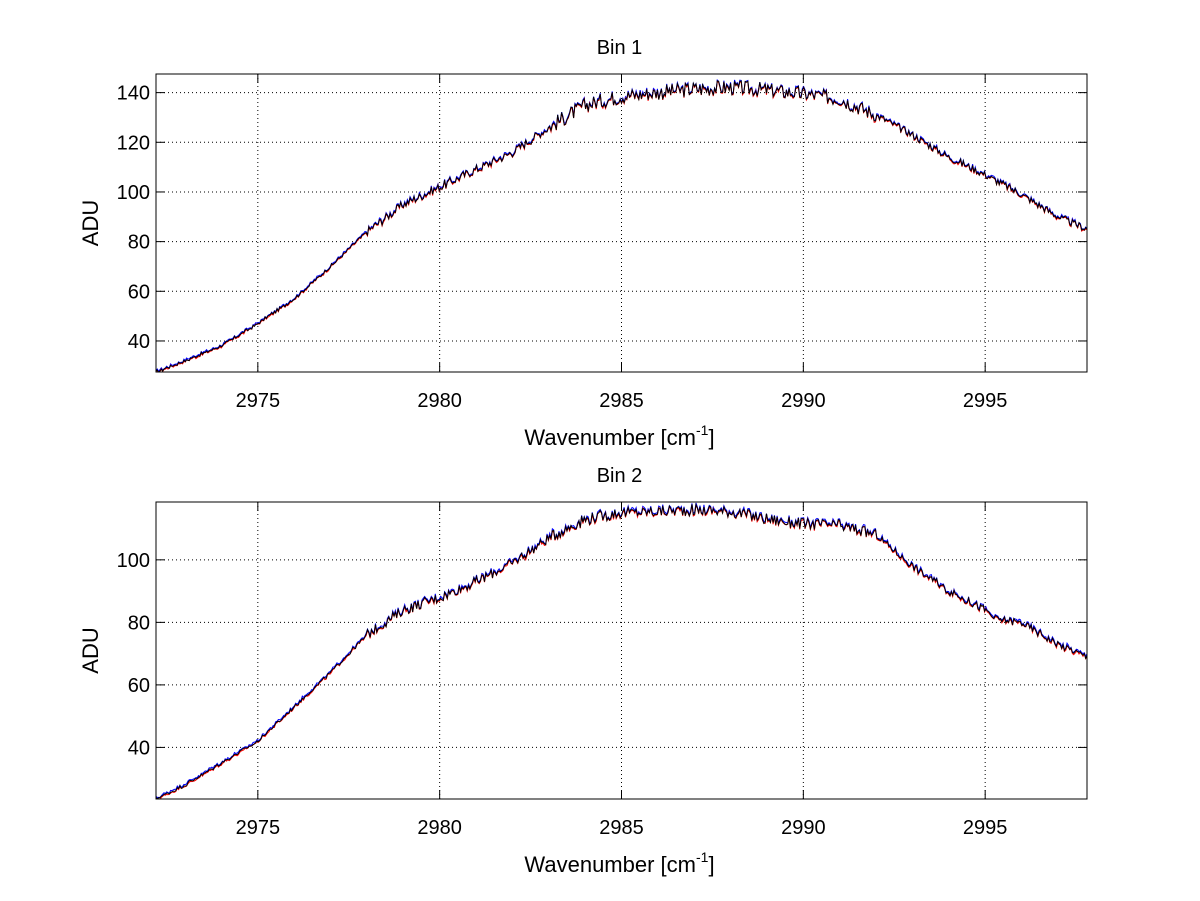 The height and width of the screenshot is (901, 1200). What do you see at coordinates (133, 143) in the screenshot?
I see `y-tick-label: 120` at bounding box center [133, 143].